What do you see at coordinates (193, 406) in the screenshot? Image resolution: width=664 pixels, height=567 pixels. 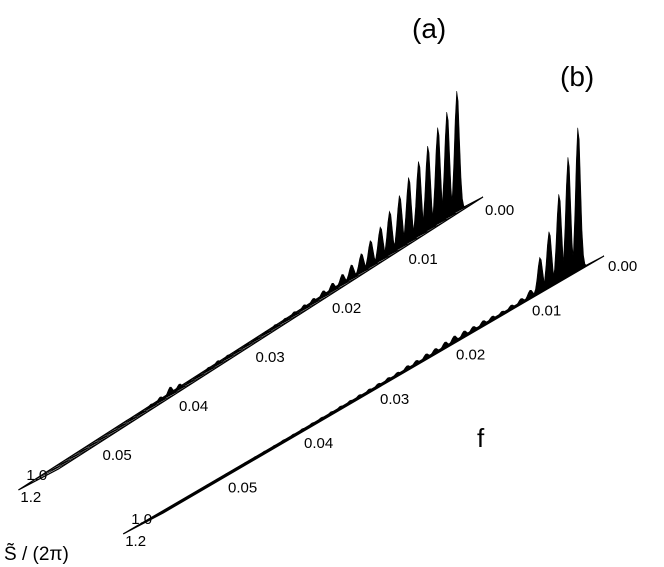 I see `f-tick-a-4: 0.04` at bounding box center [193, 406].